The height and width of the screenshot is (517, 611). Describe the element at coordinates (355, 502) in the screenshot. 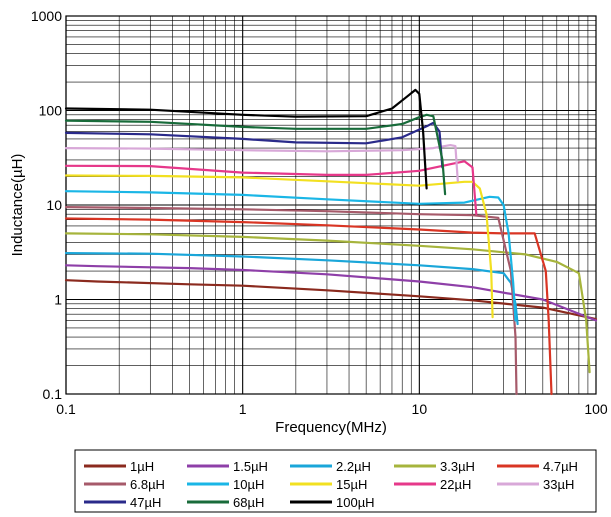

I see `legend-label: 100µH` at that location.